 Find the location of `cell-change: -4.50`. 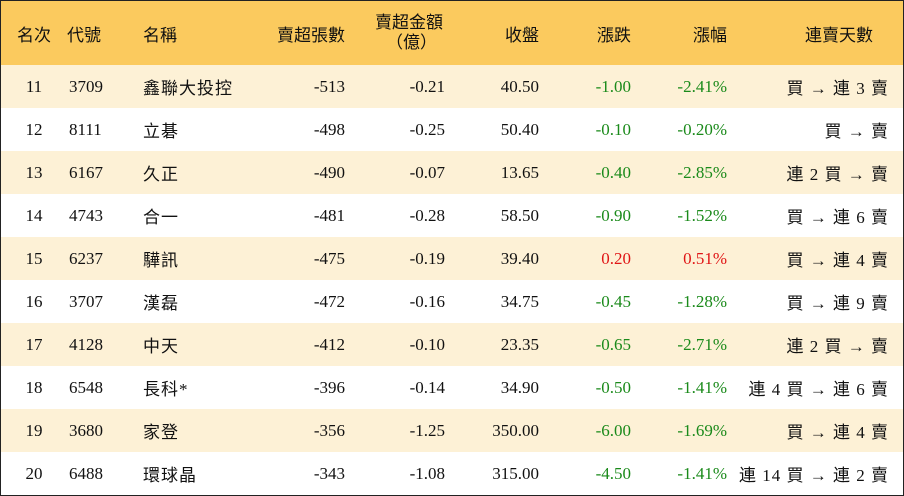

cell-change: -4.50 is located at coordinates (613, 473).